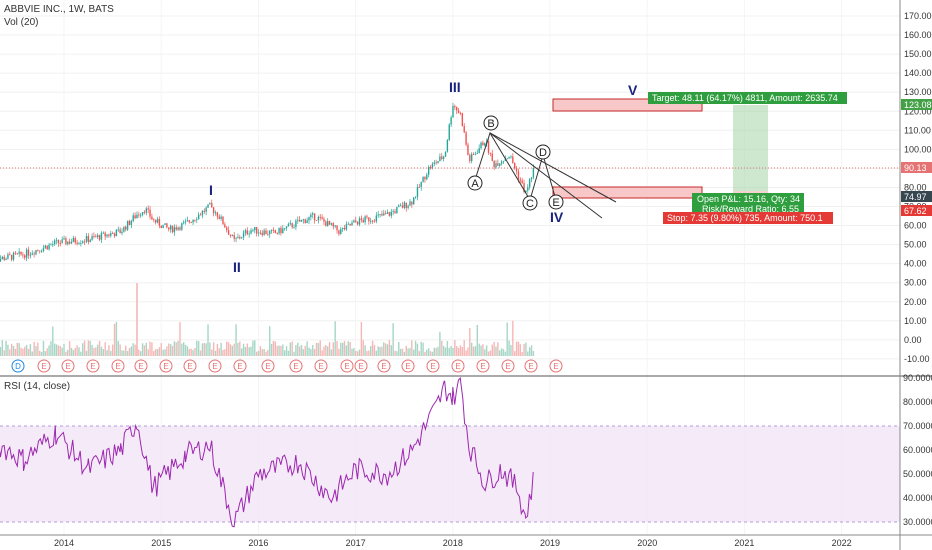 The height and width of the screenshot is (550, 932). I want to click on entry-price-badge, so click(916, 196).